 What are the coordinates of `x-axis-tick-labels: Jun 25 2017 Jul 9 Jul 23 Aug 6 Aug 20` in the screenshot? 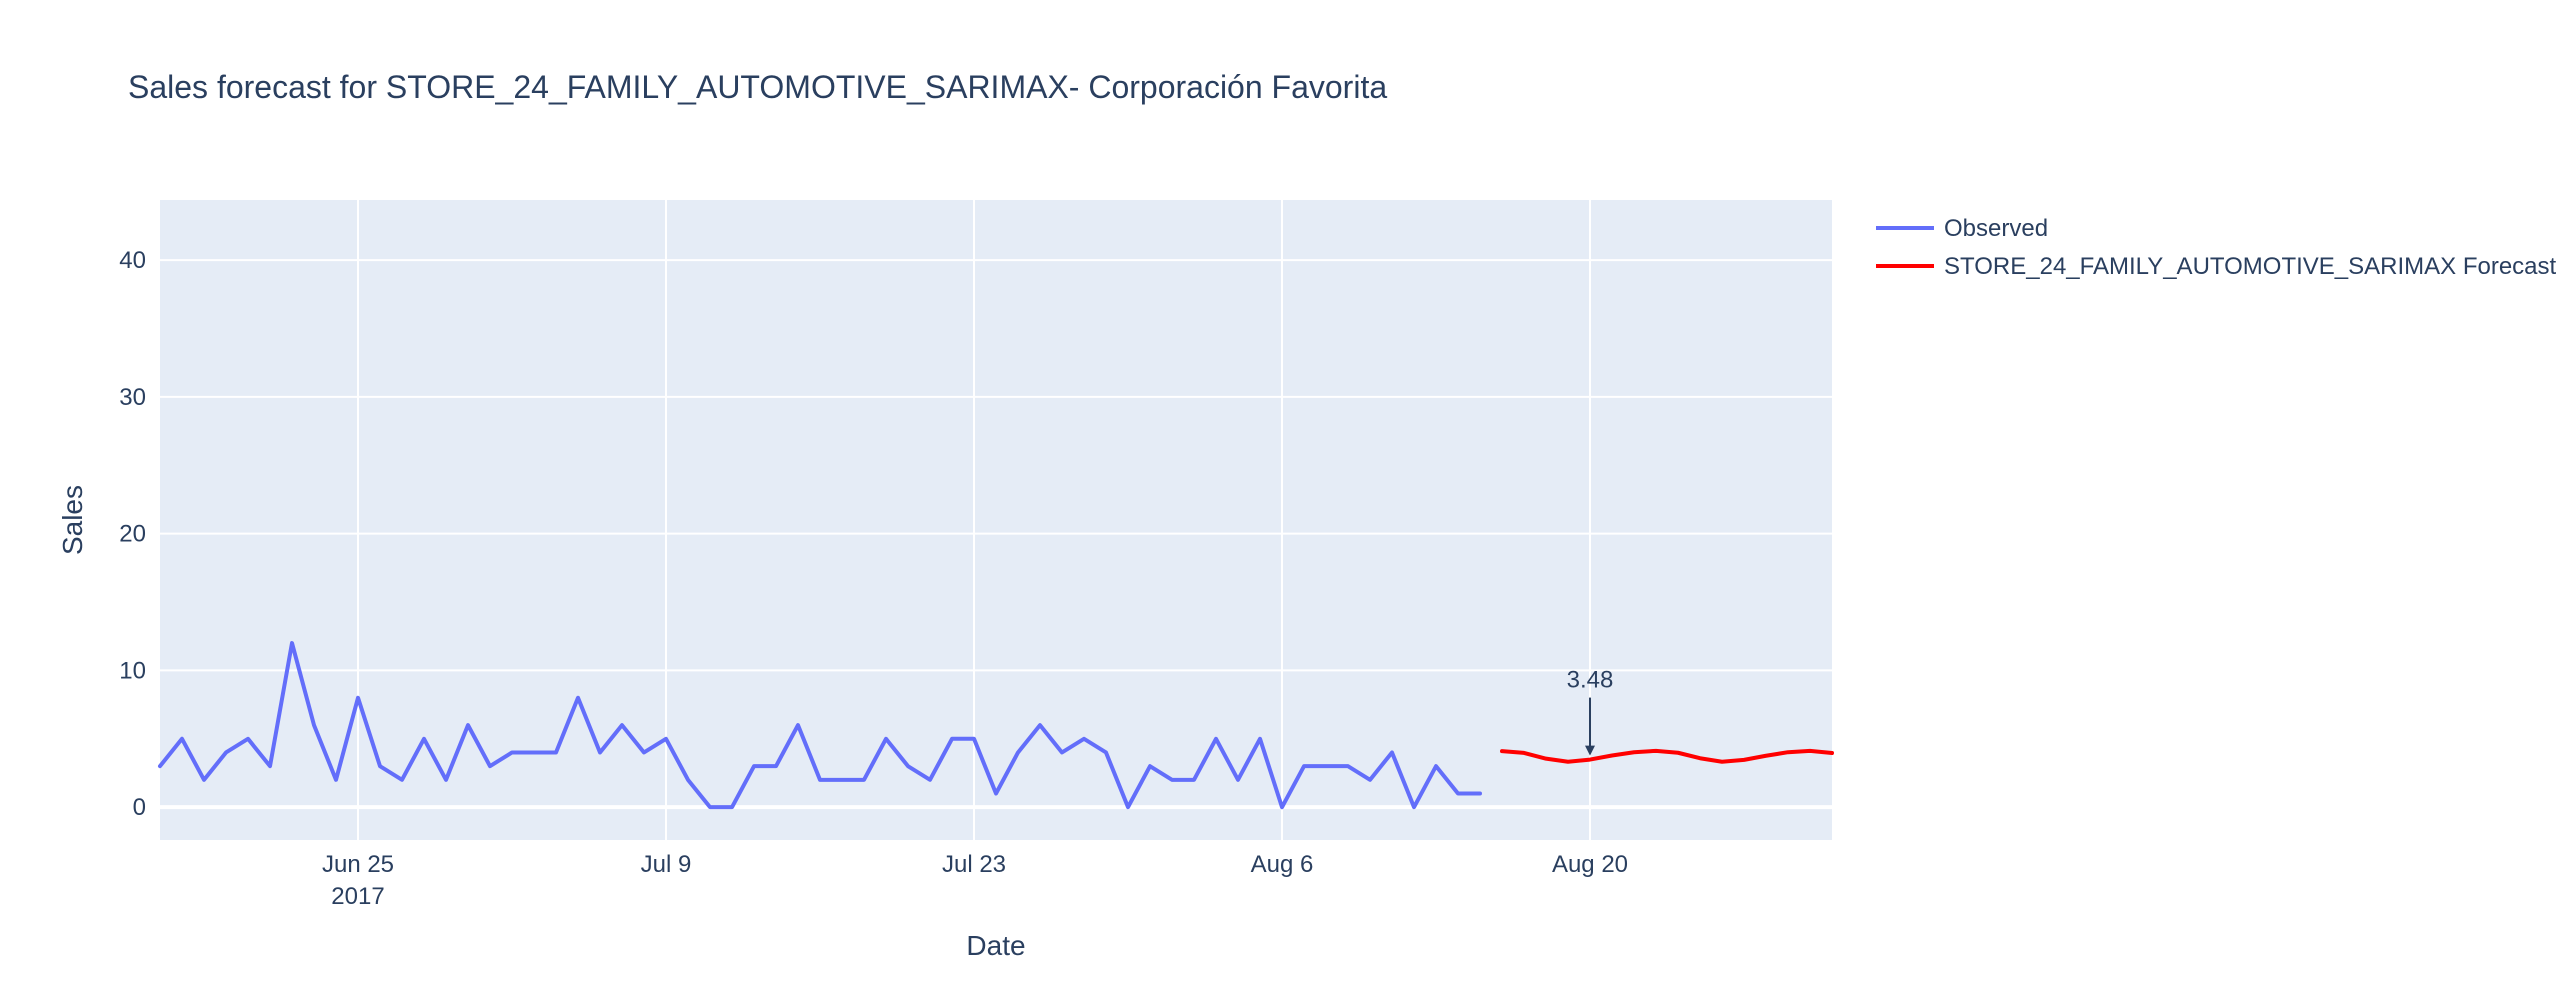 It's located at (975, 880).